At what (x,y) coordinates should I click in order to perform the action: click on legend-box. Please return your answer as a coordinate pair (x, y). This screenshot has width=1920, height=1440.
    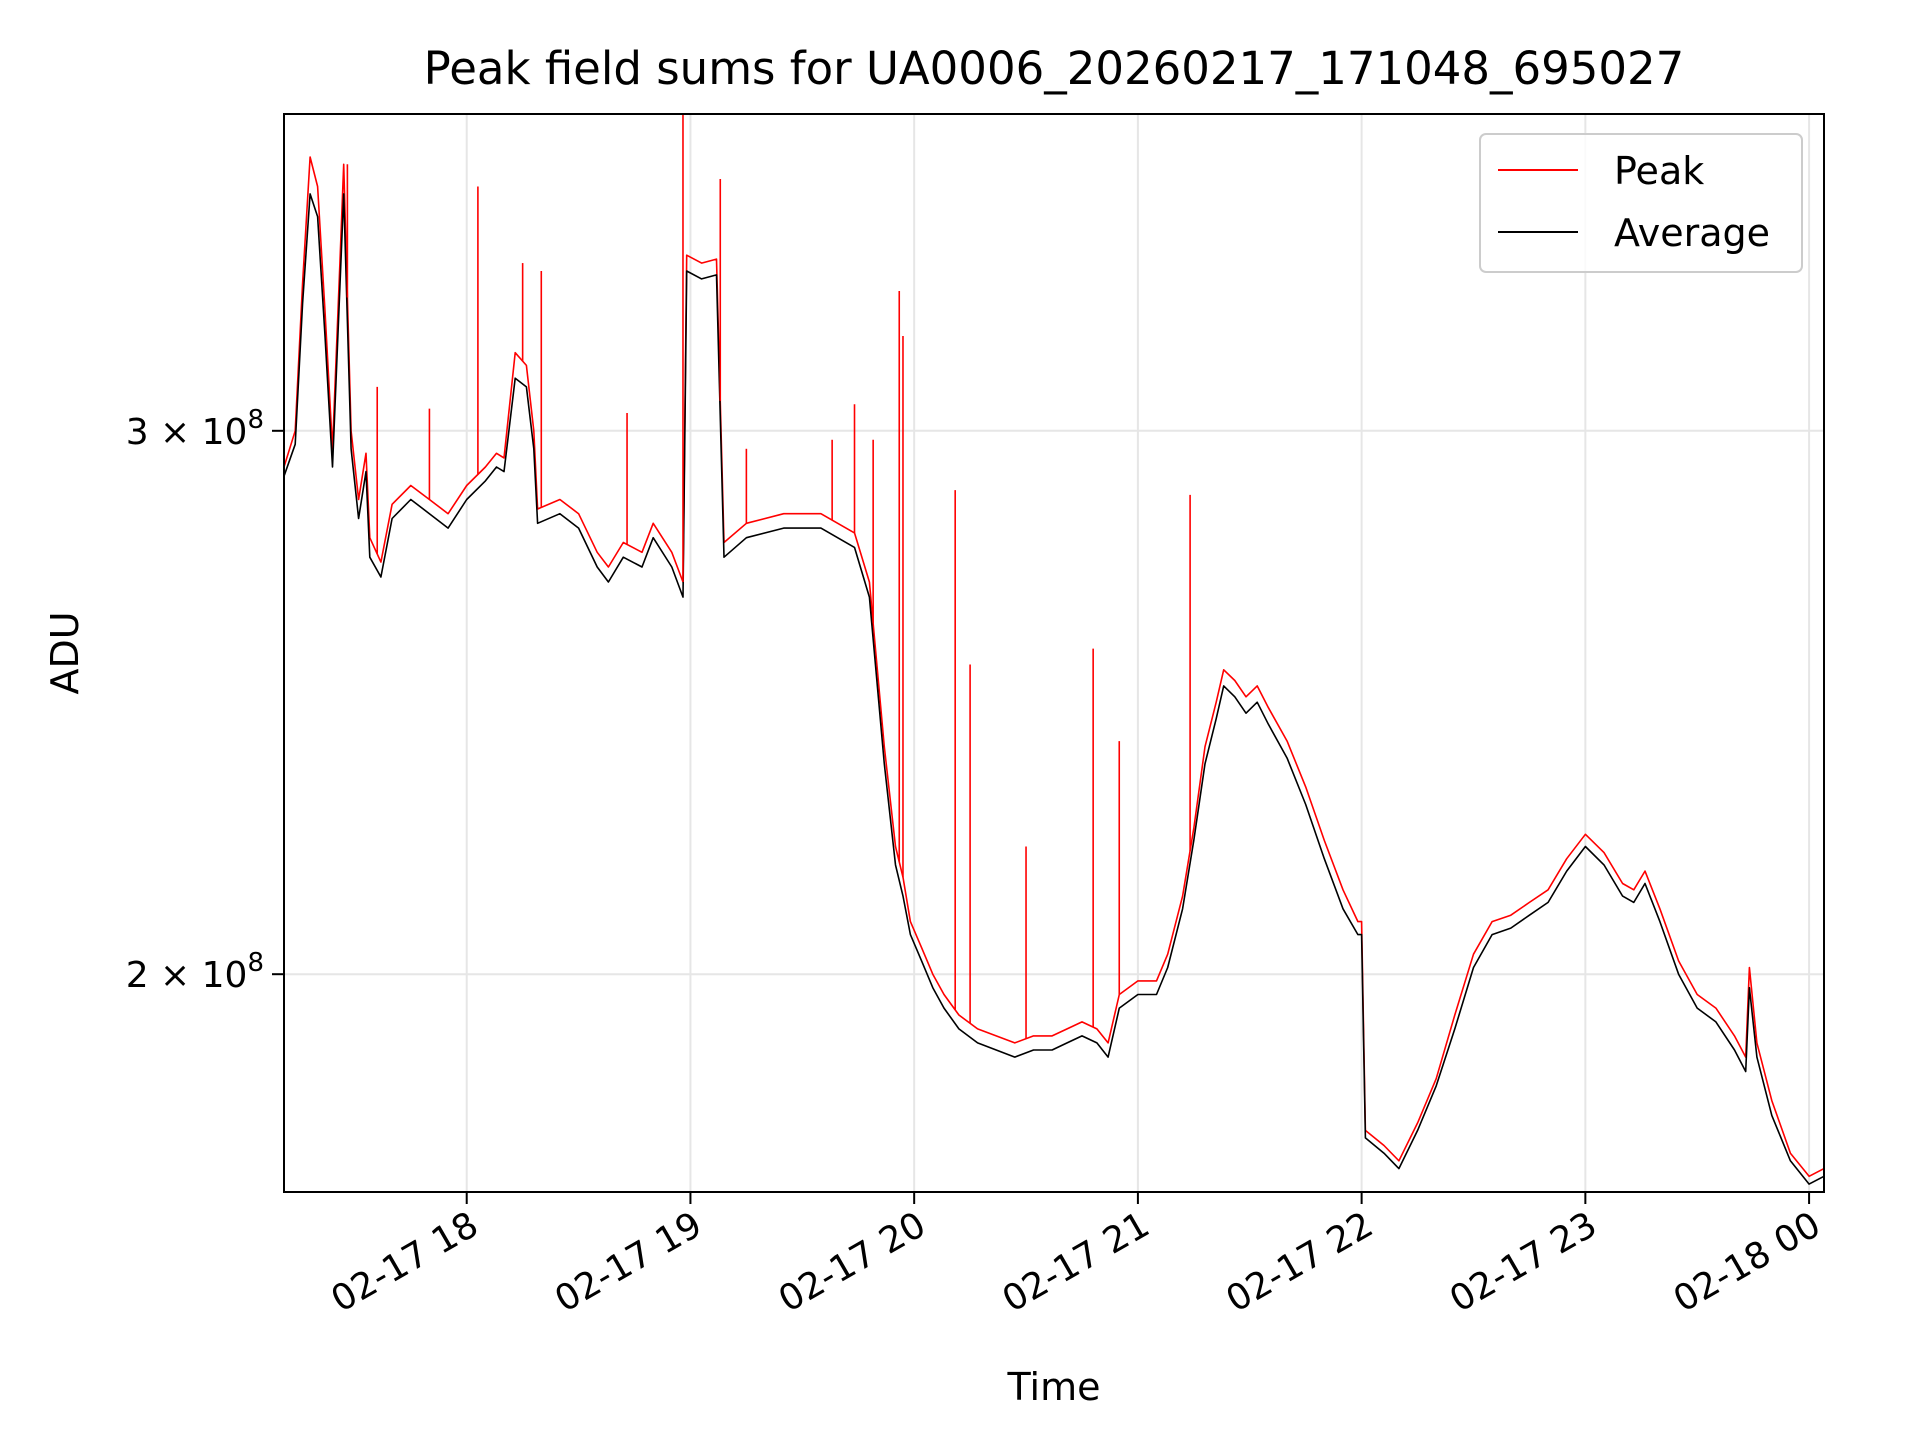
    Looking at the image, I should click on (1641, 203).